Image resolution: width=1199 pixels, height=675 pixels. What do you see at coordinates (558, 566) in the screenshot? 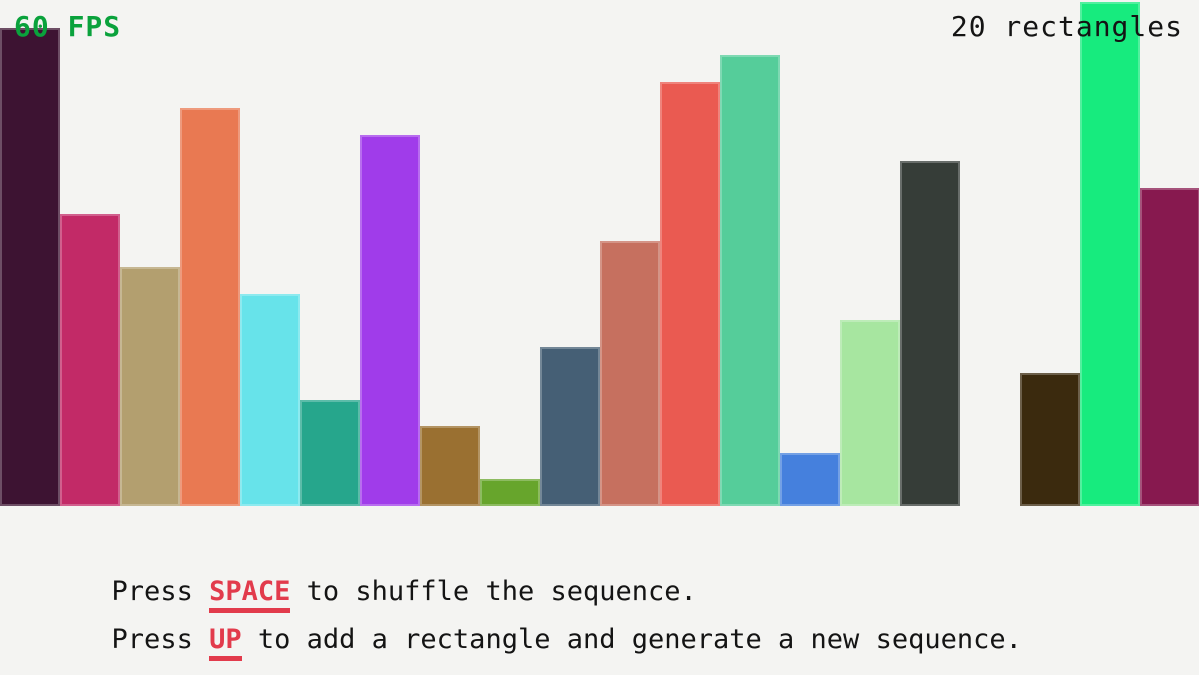
I see `instruction-shuffle: Press SPACE to shuffle the sequence.` at bounding box center [558, 566].